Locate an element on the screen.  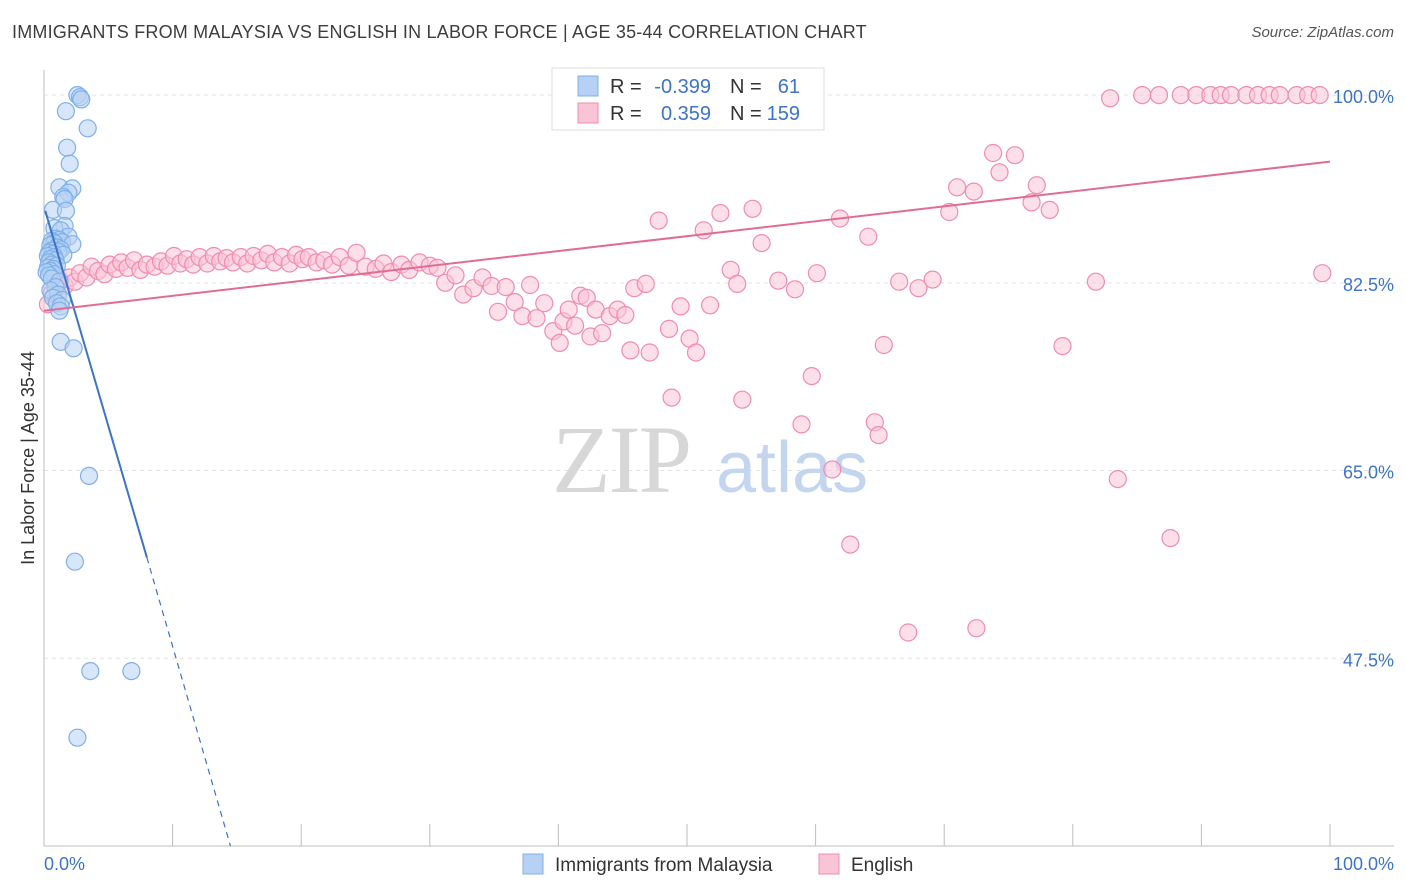
y-tick-label-2: 82.5% is located at coordinates (1368, 285).